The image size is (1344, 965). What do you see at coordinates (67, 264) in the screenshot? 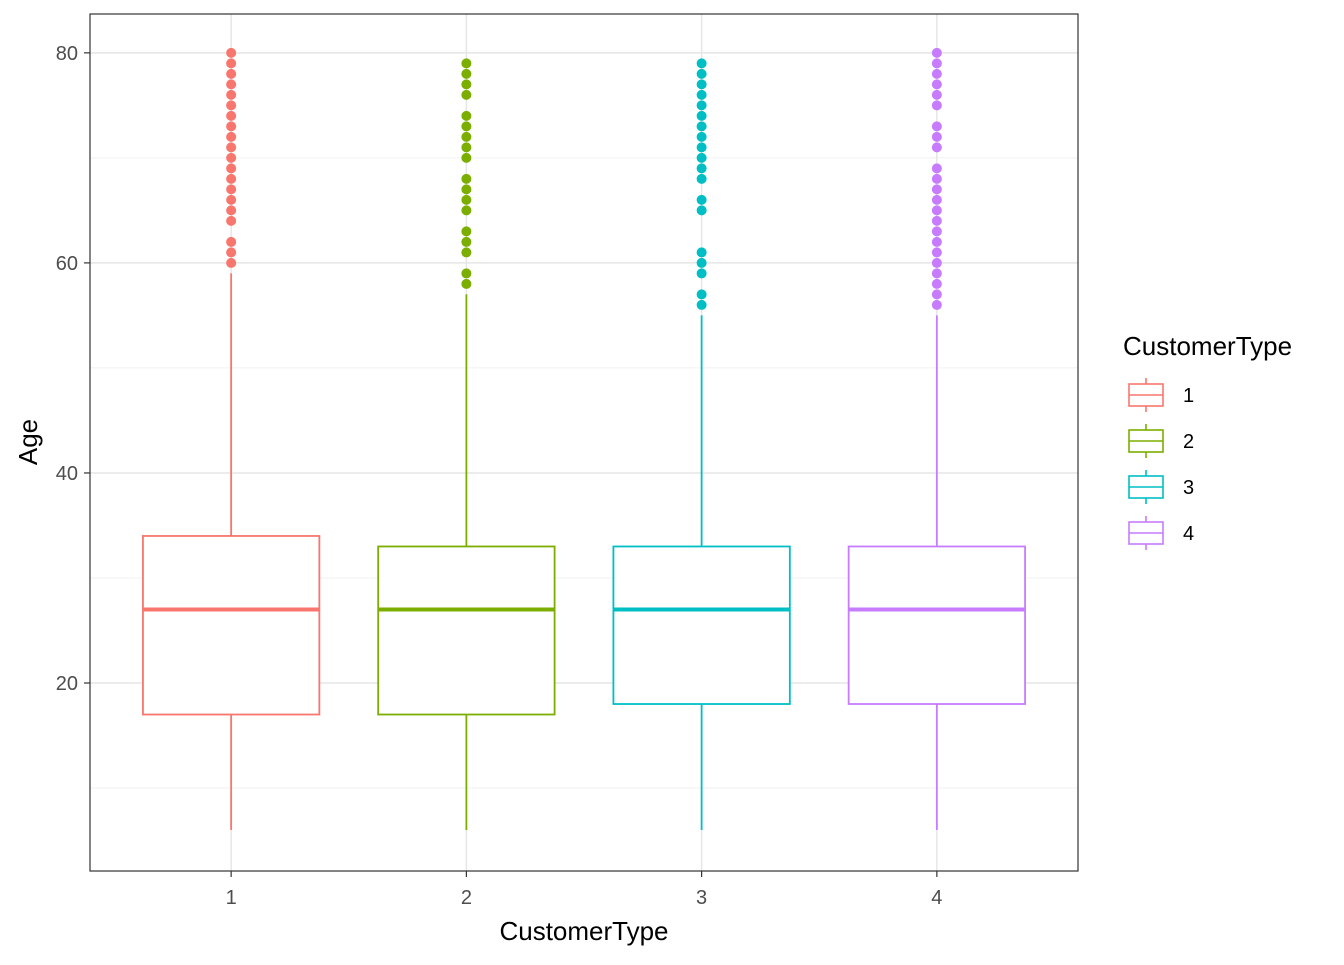
I see `y-tick-label: 60` at bounding box center [67, 264].